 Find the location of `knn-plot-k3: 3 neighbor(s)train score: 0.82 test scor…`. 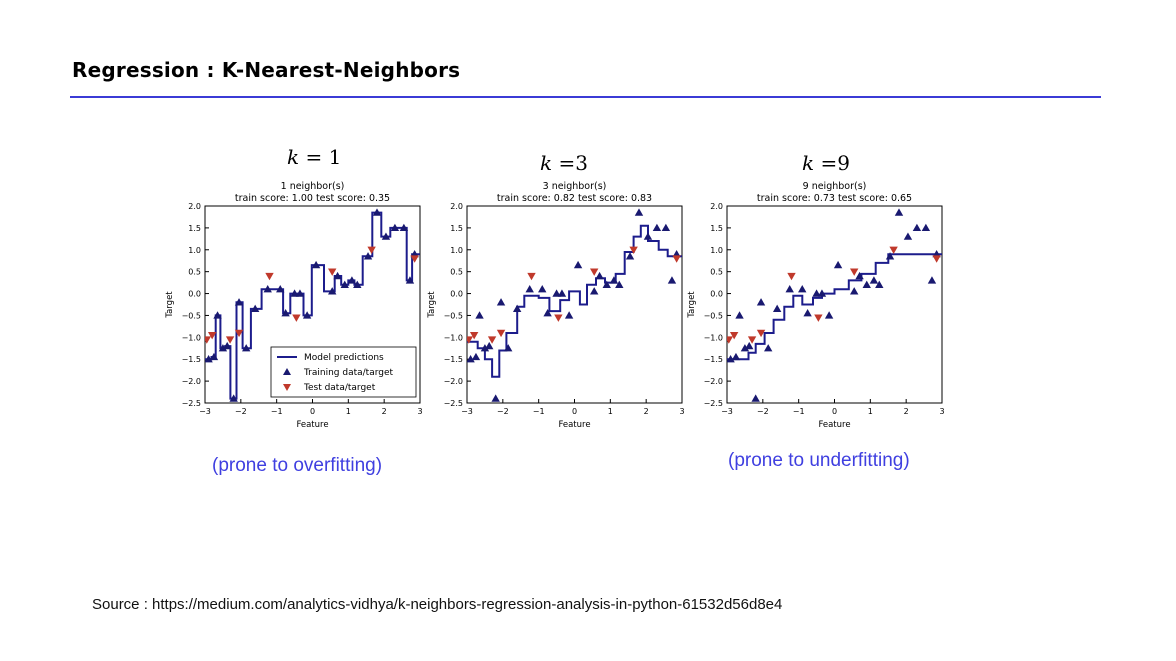

knn-plot-k3: 3 neighbor(s)train score: 0.82 test scor… is located at coordinates (556, 305).